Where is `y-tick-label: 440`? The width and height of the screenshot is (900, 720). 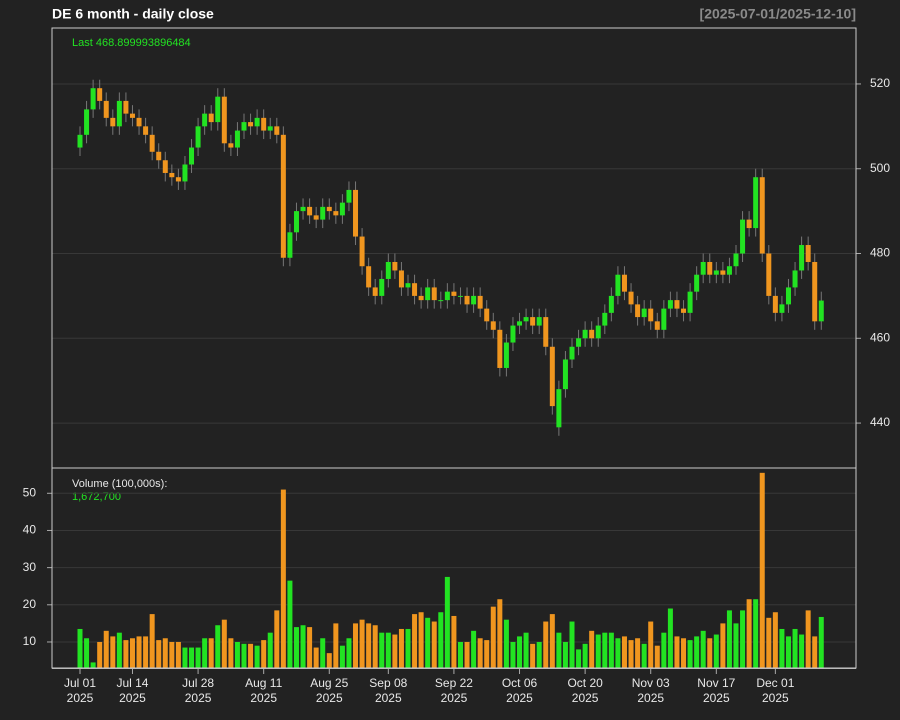 y-tick-label: 440 is located at coordinates (880, 422).